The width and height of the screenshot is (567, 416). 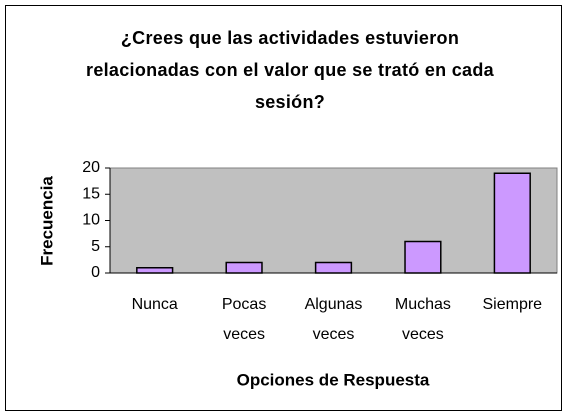 What do you see at coordinates (244, 319) in the screenshot?
I see `x-tick-label: Pocas veces` at bounding box center [244, 319].